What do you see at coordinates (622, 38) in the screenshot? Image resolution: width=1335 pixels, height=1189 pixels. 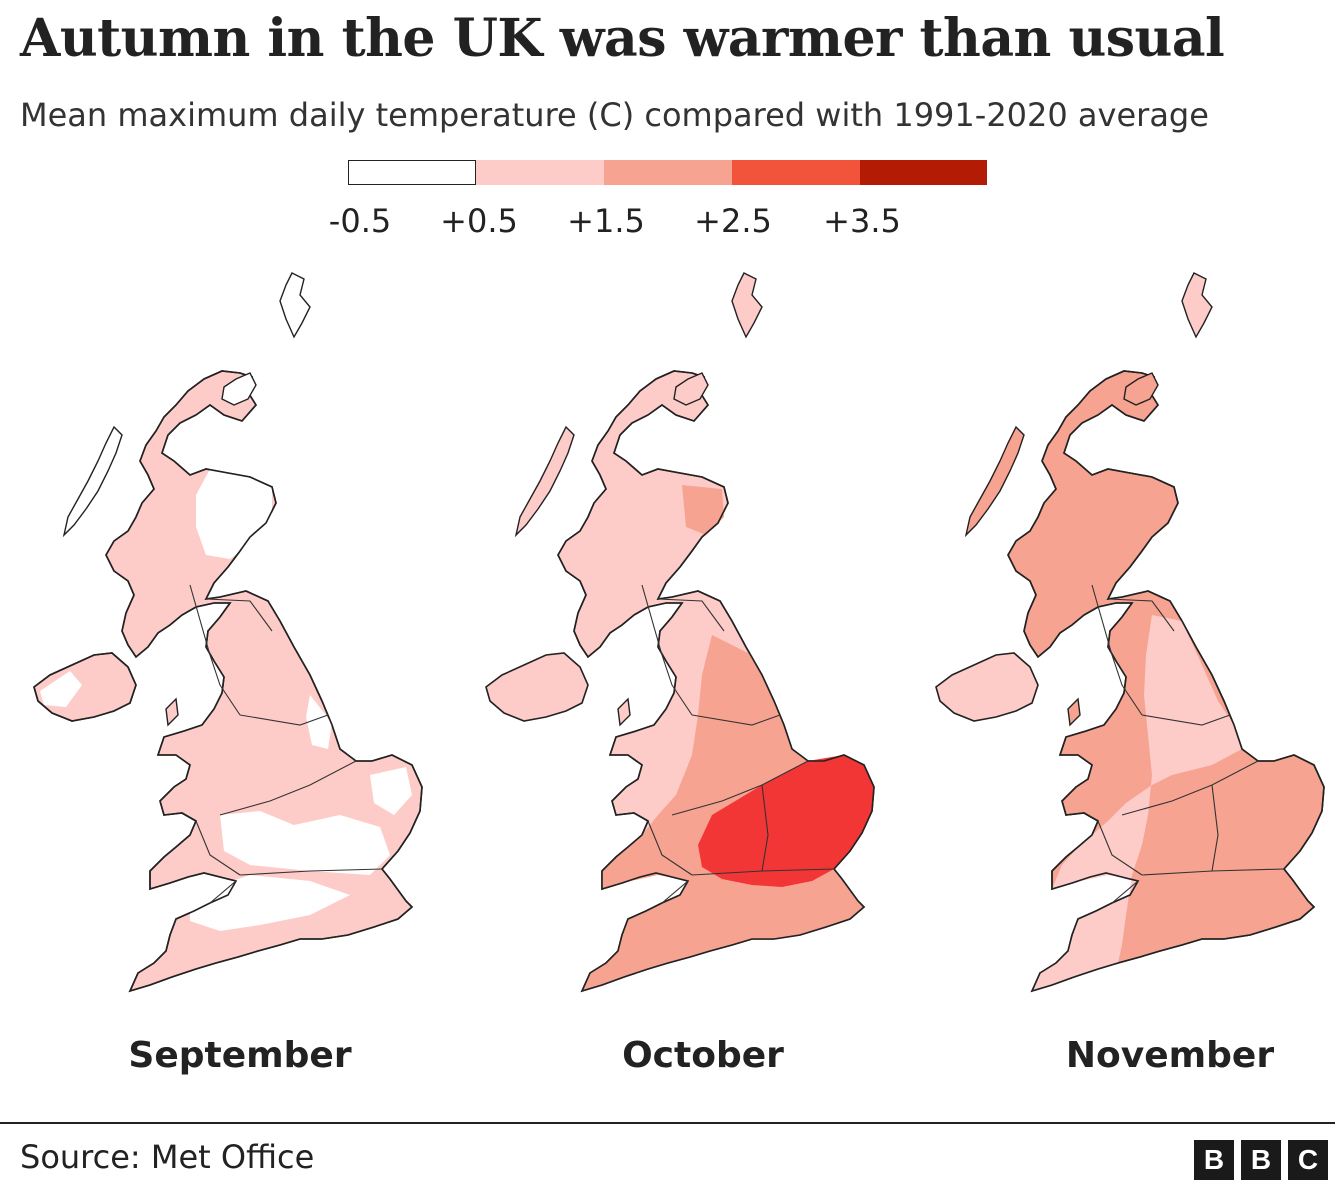 I see `chart-title: Autumn in the UK was warmer than usual` at bounding box center [622, 38].